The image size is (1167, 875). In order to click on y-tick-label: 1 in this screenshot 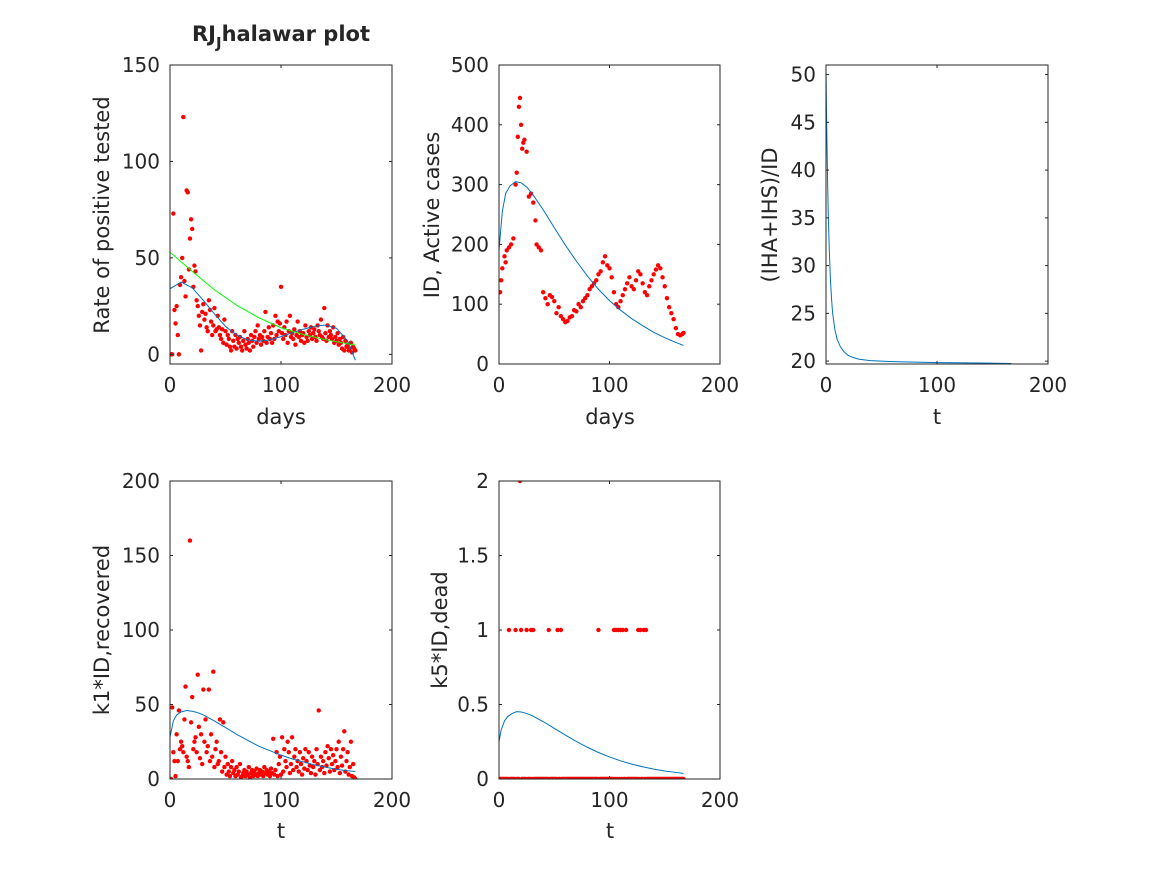, I will do `click(482, 630)`.